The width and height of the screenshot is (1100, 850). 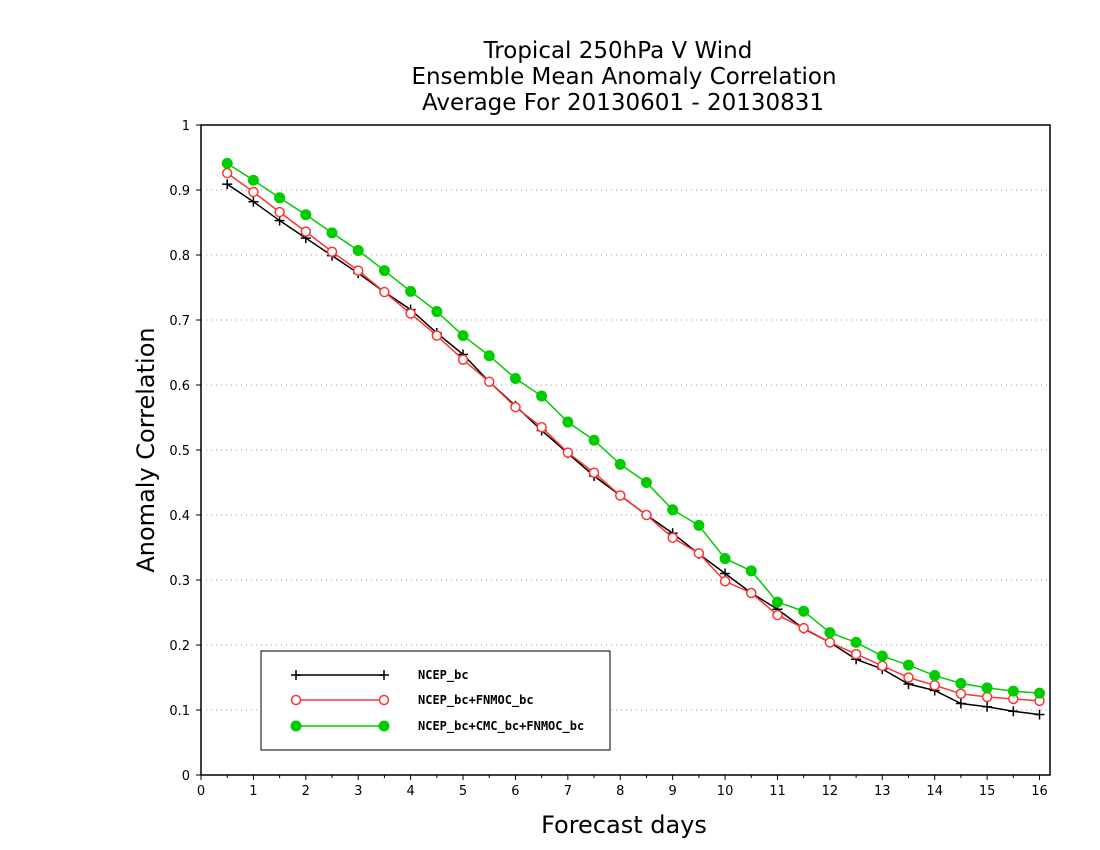 I want to click on x-tick-label-13: 13, so click(x=882, y=791).